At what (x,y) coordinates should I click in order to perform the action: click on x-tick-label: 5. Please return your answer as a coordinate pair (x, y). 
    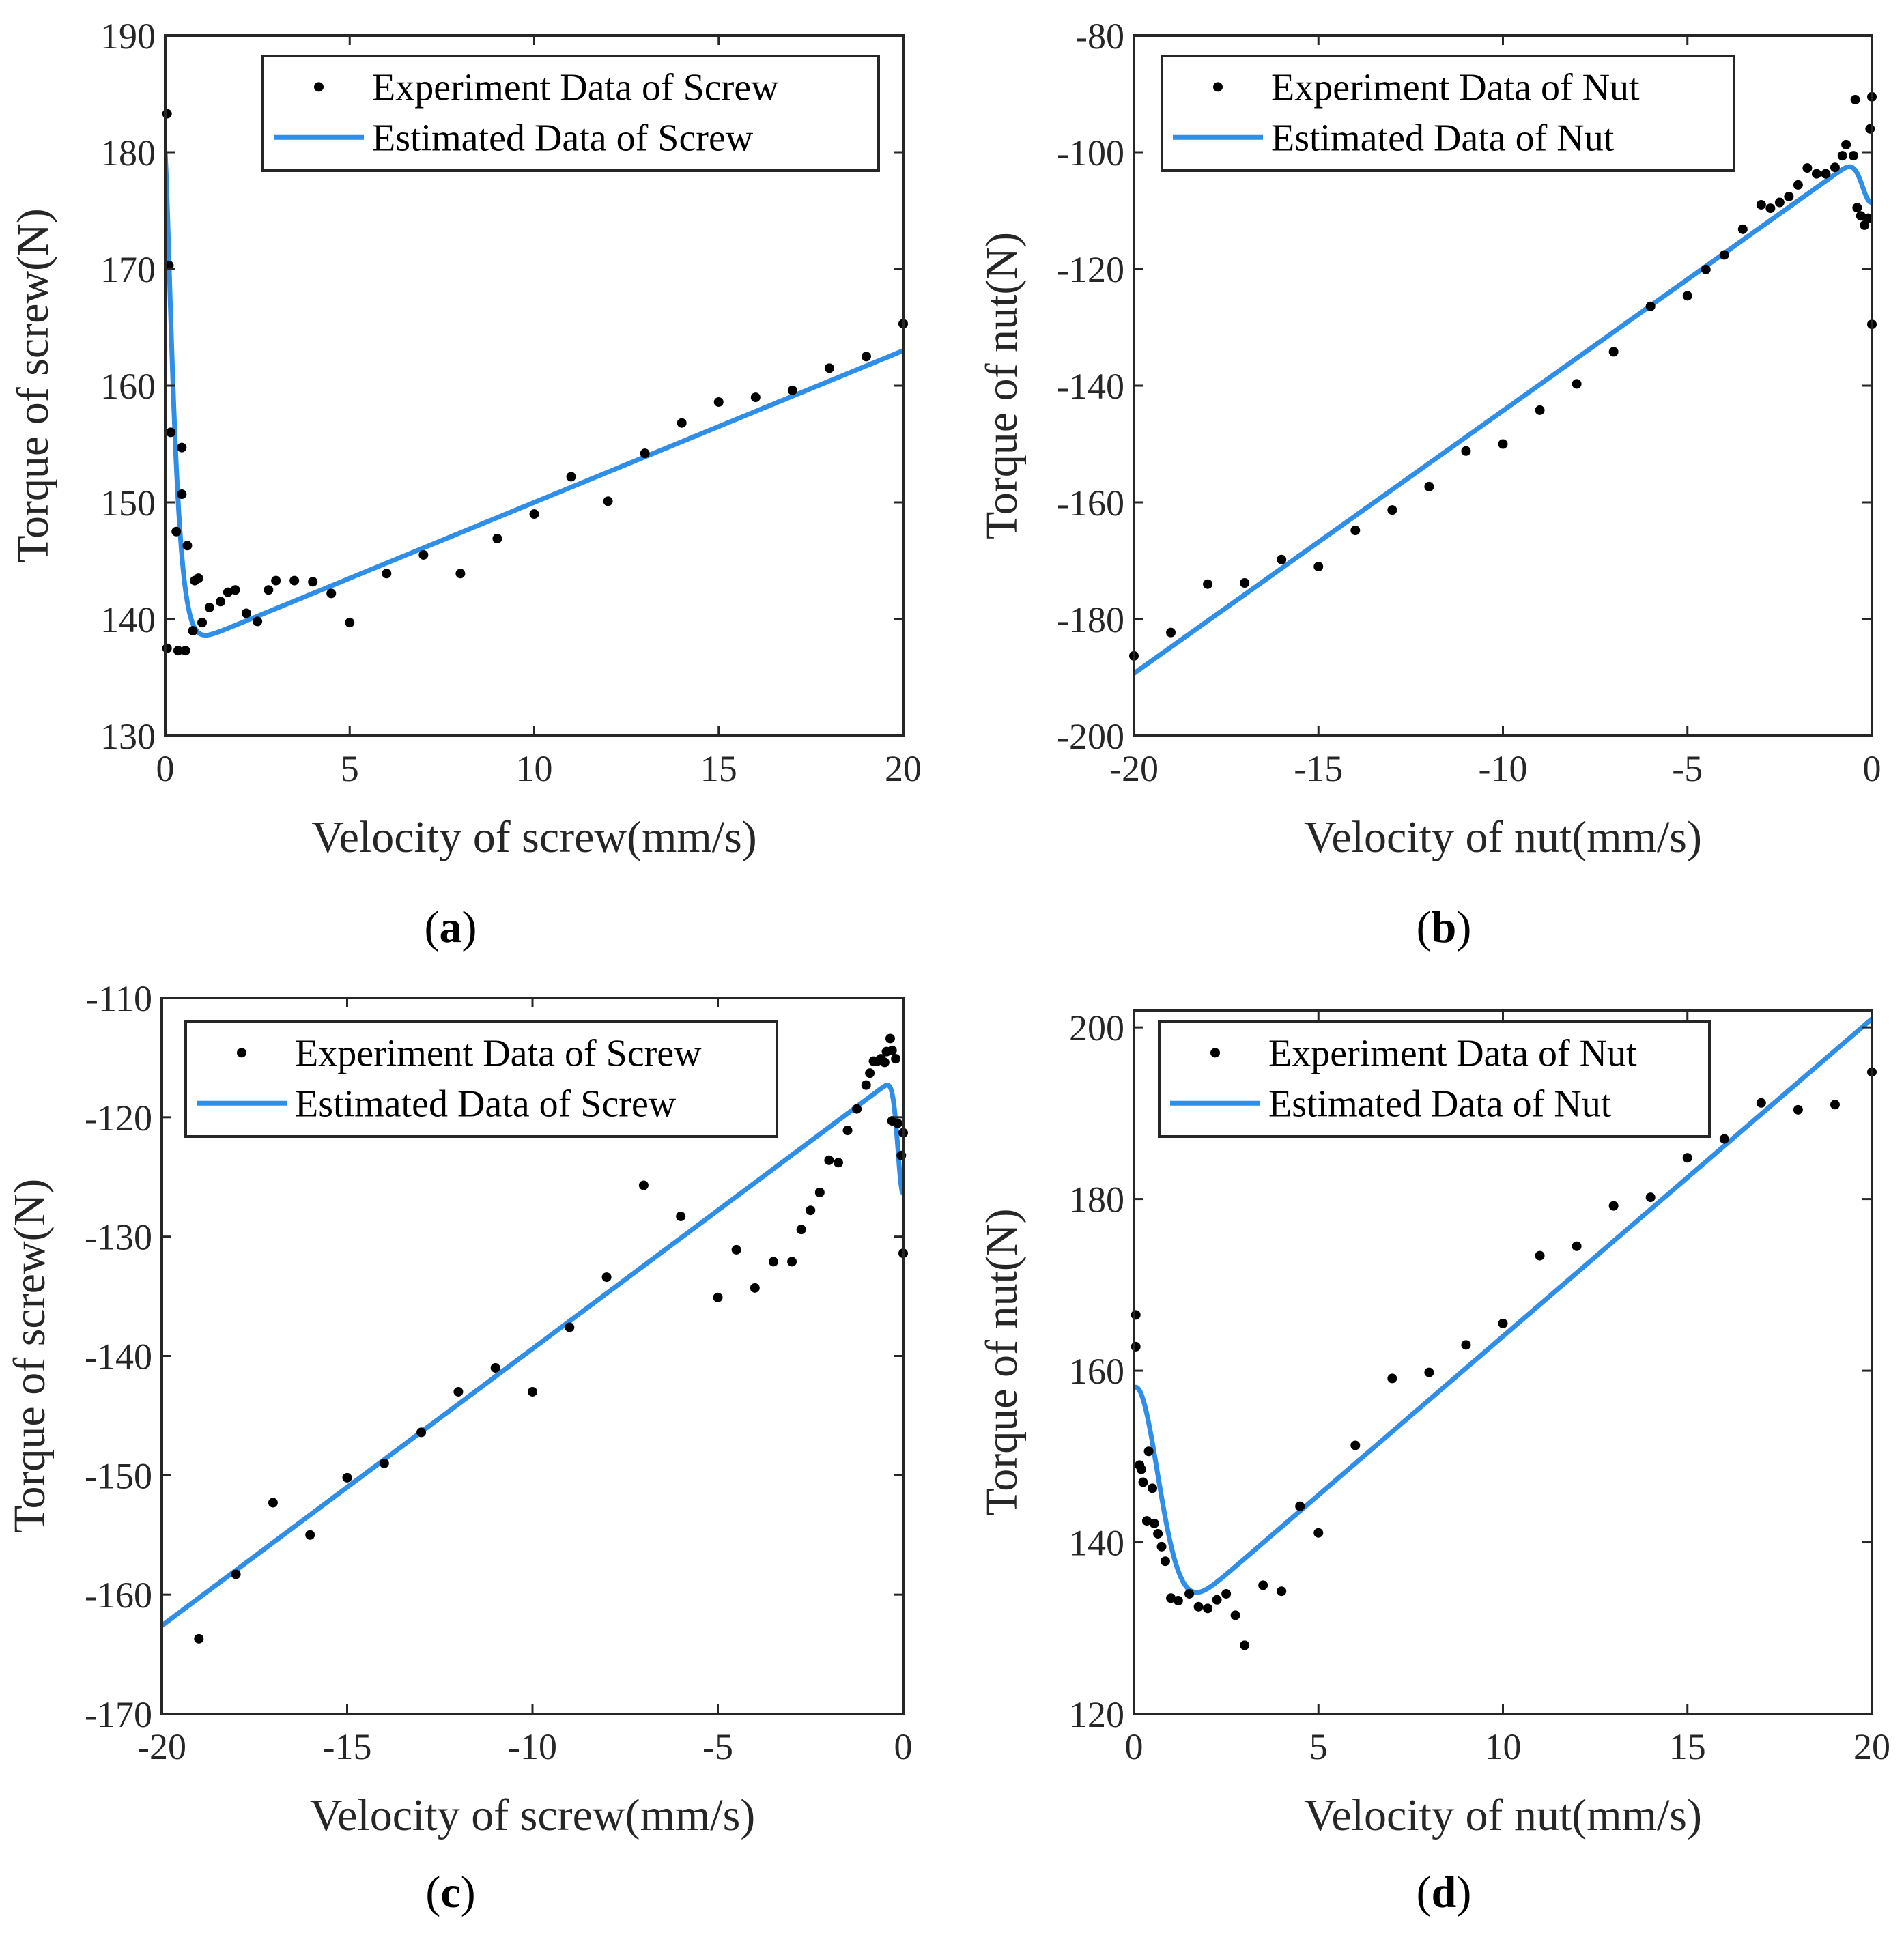
    Looking at the image, I should click on (350, 768).